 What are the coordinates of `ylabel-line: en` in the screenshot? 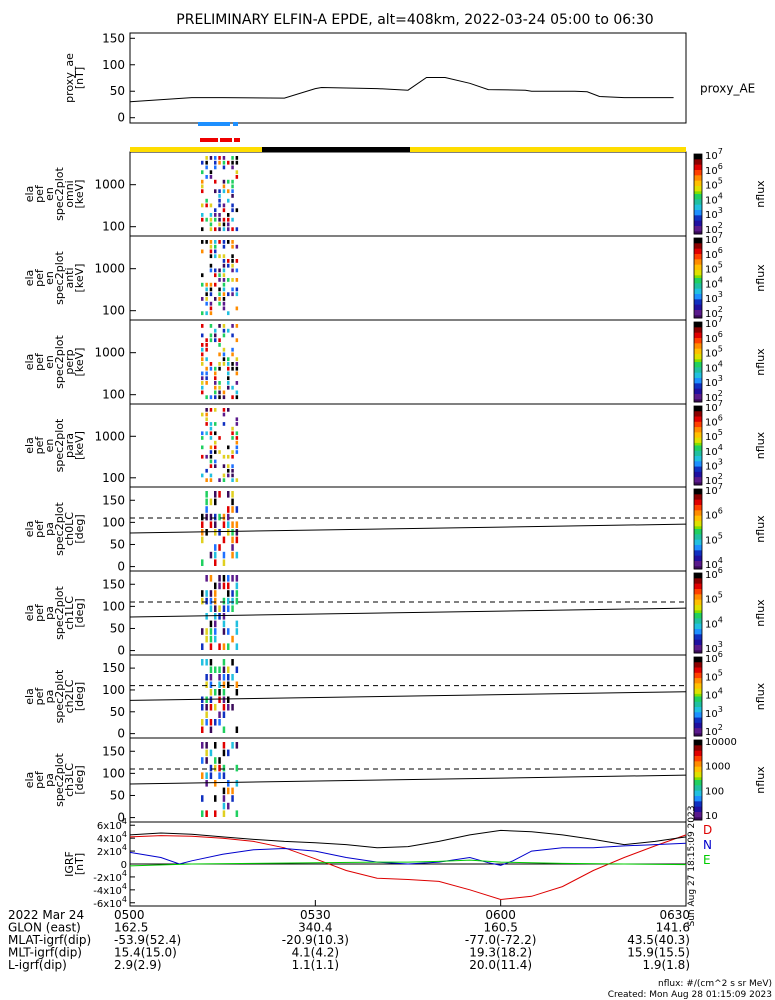 It's located at (49, 194).